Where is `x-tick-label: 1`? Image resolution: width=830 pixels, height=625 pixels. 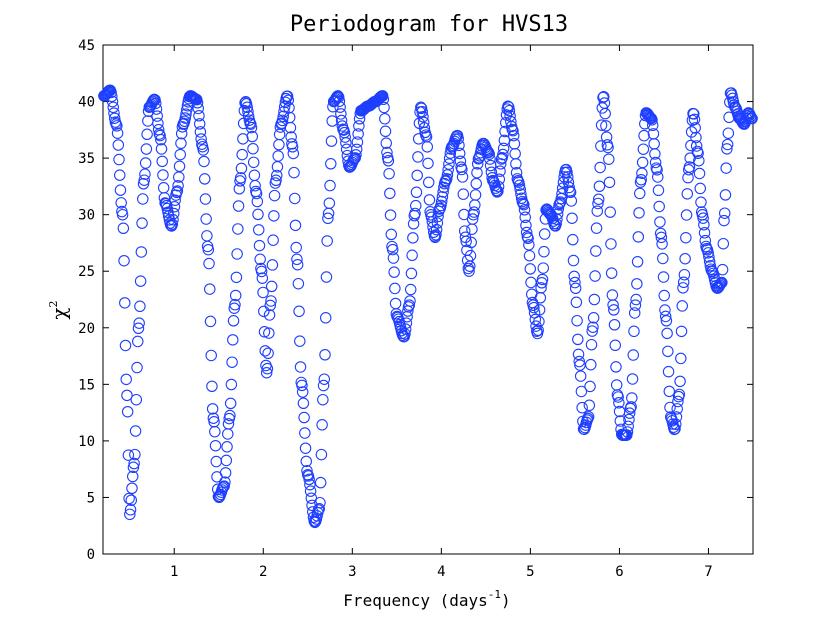 x-tick-label: 1 is located at coordinates (174, 572).